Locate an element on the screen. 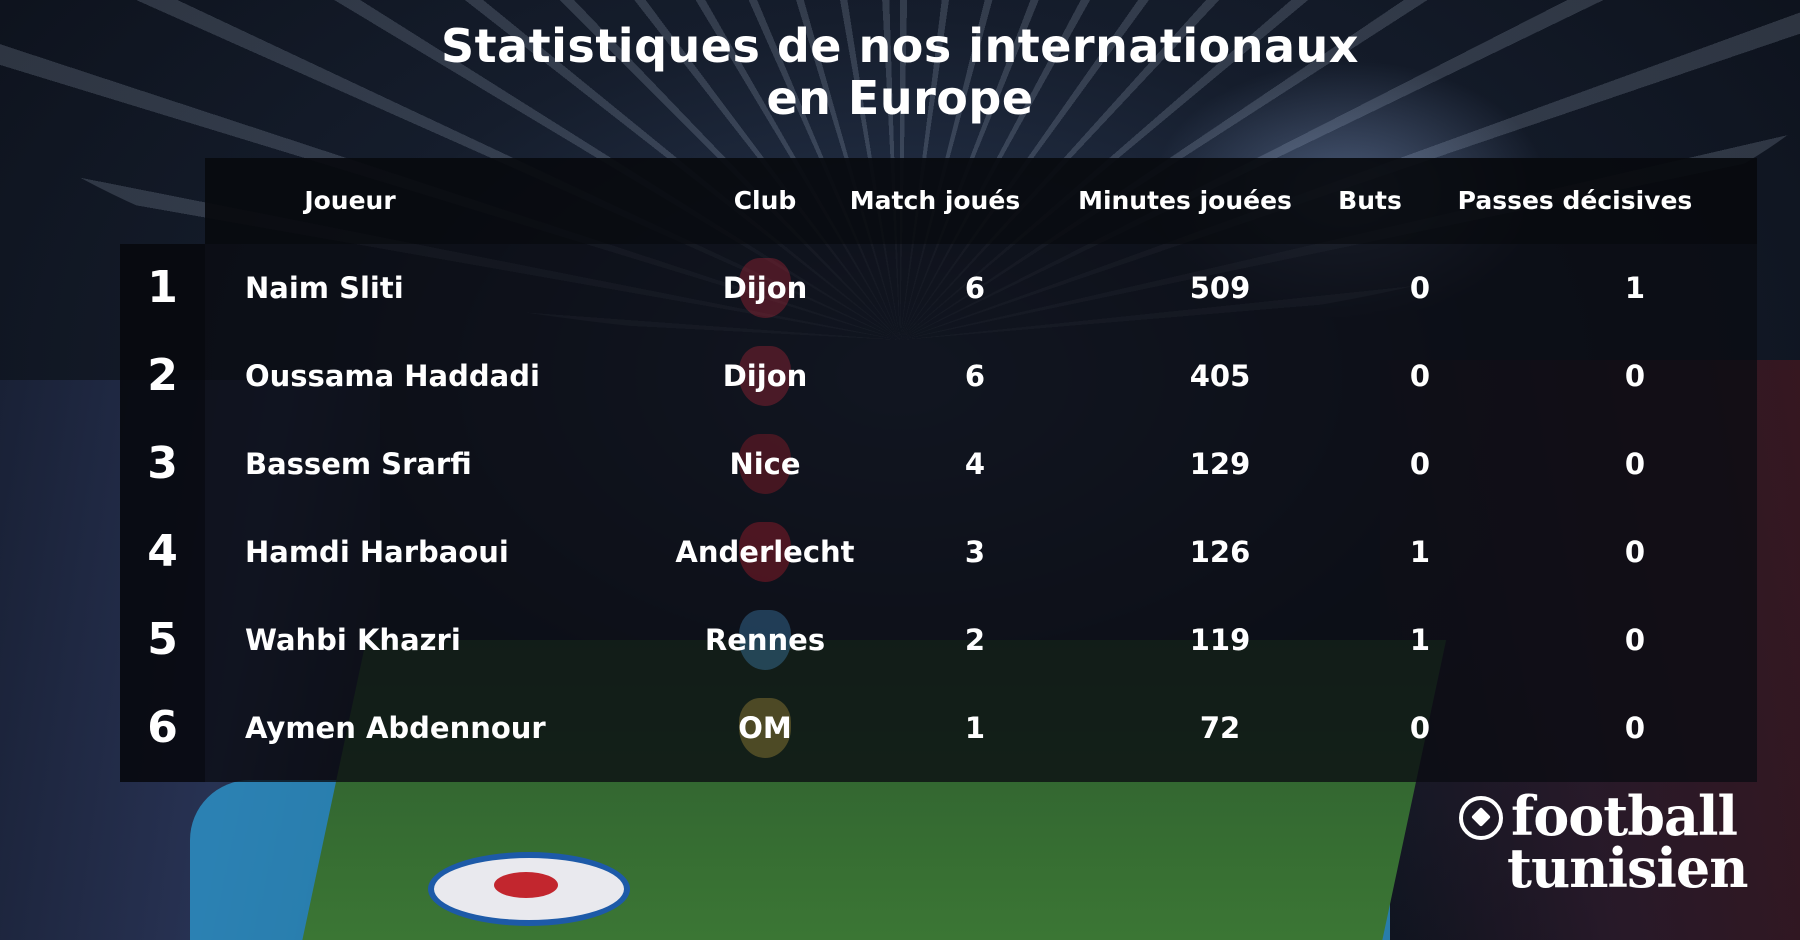 The image size is (1800, 940). minutes-value: 126 is located at coordinates (1220, 552).